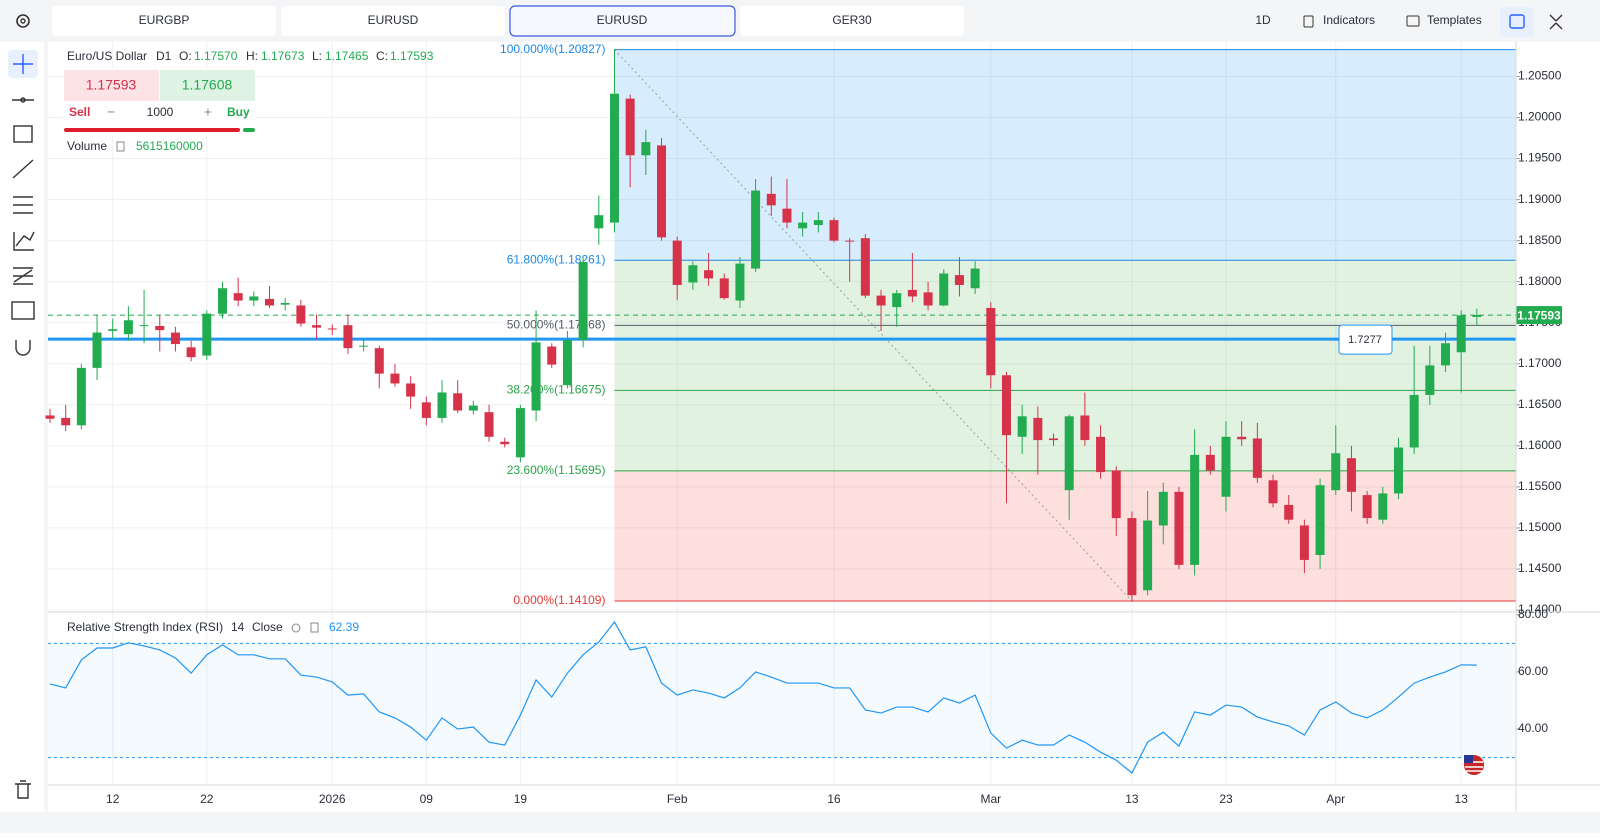  Describe the element at coordinates (1365, 340) in the screenshot. I see `line-label: 1.7277` at that location.